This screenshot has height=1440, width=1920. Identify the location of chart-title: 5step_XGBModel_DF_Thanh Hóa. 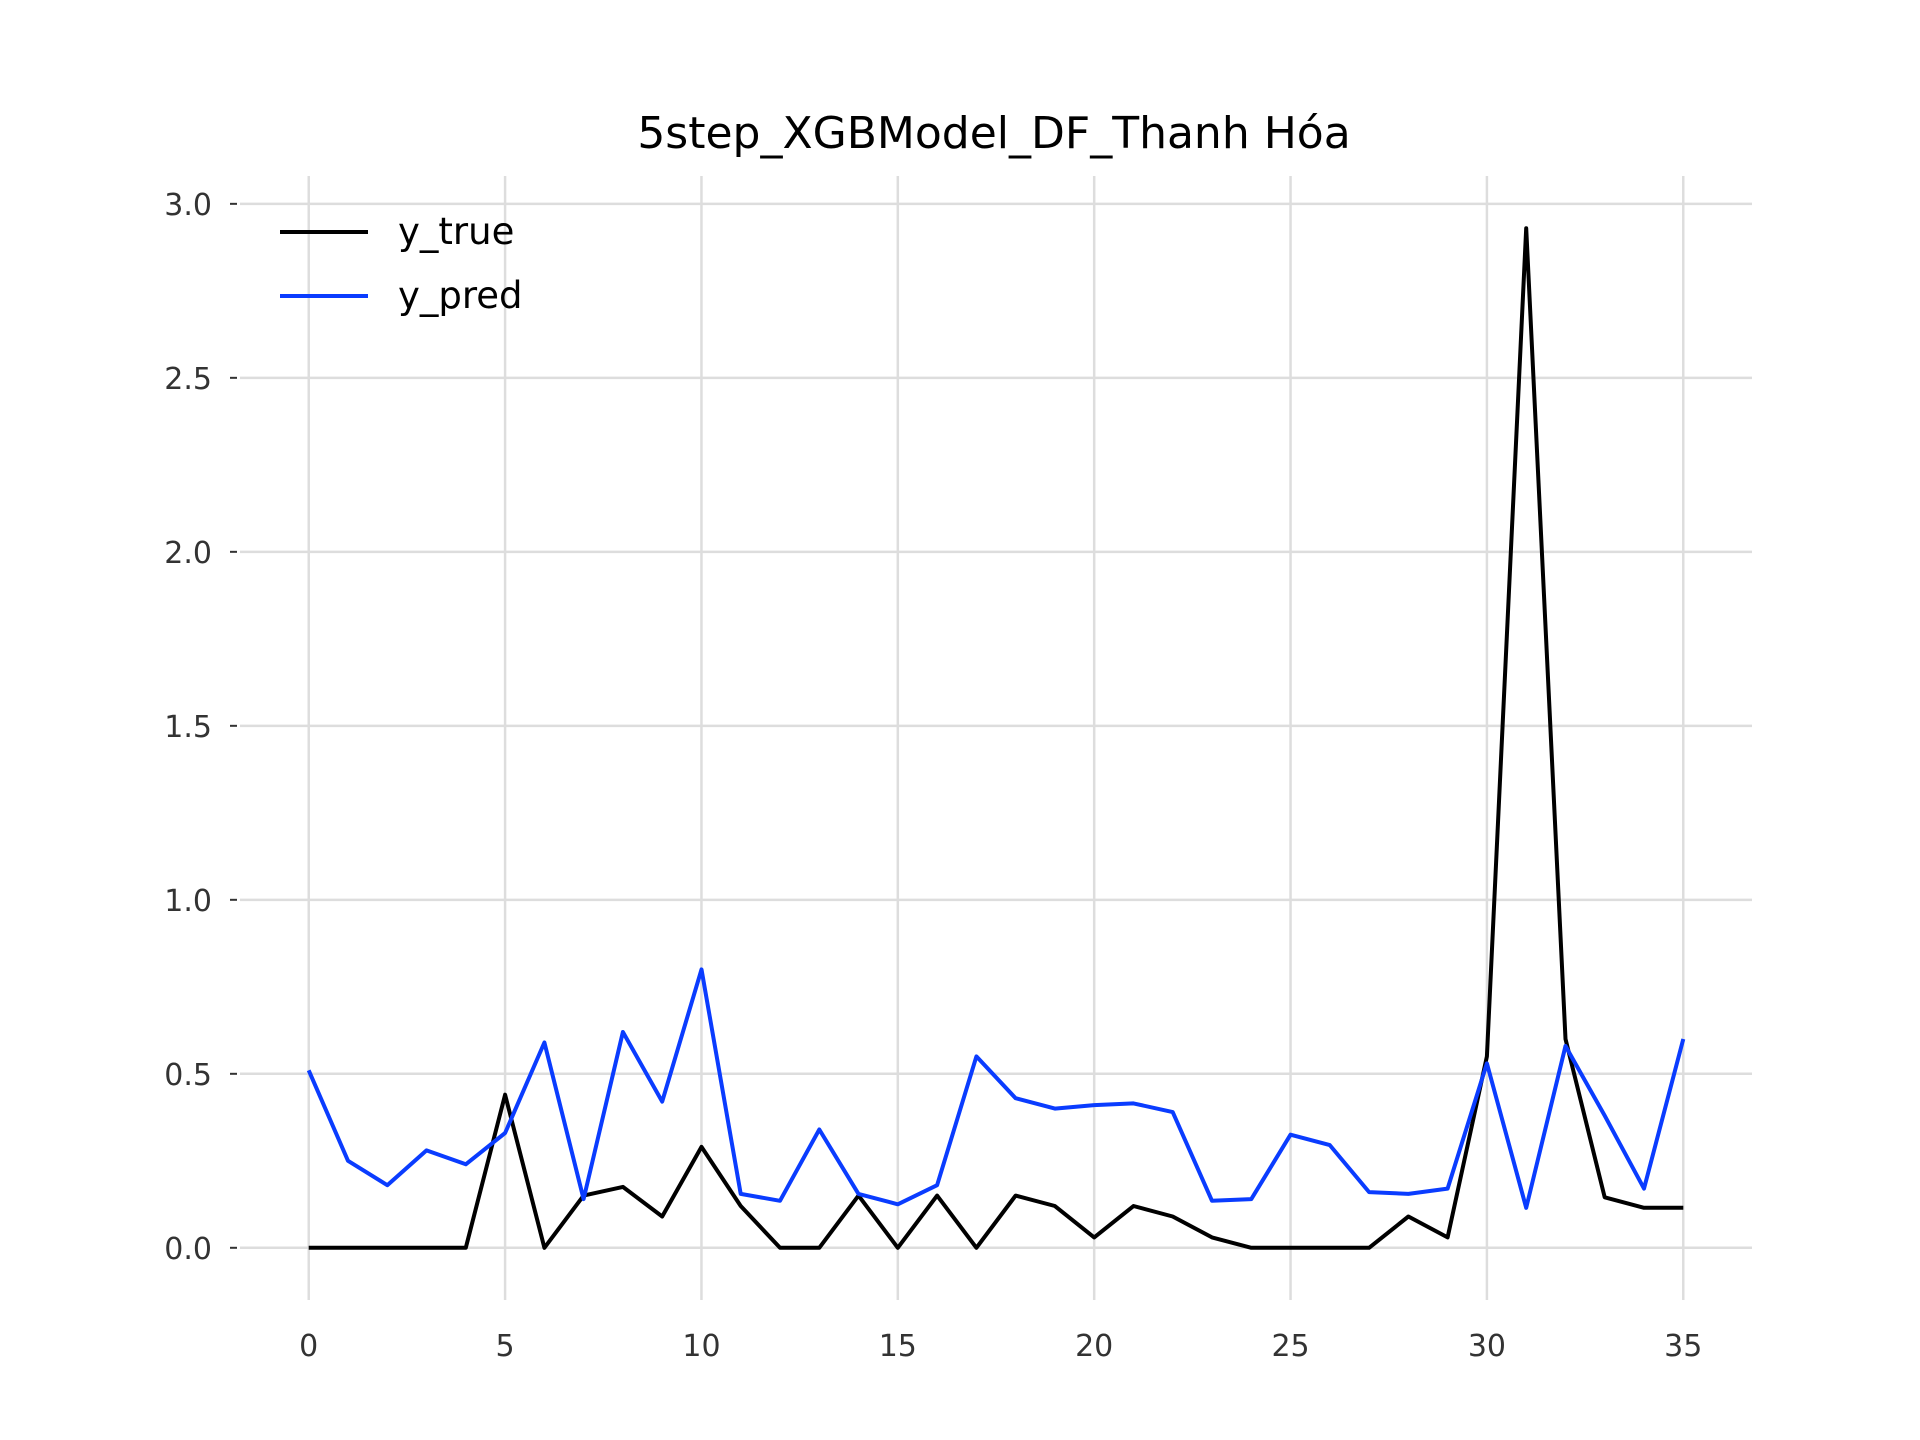
(993, 133).